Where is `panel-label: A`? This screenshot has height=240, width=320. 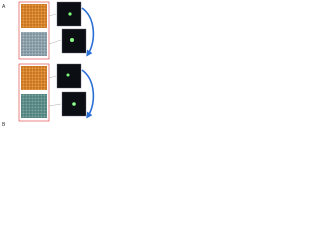 panel-label: A is located at coordinates (4, 7).